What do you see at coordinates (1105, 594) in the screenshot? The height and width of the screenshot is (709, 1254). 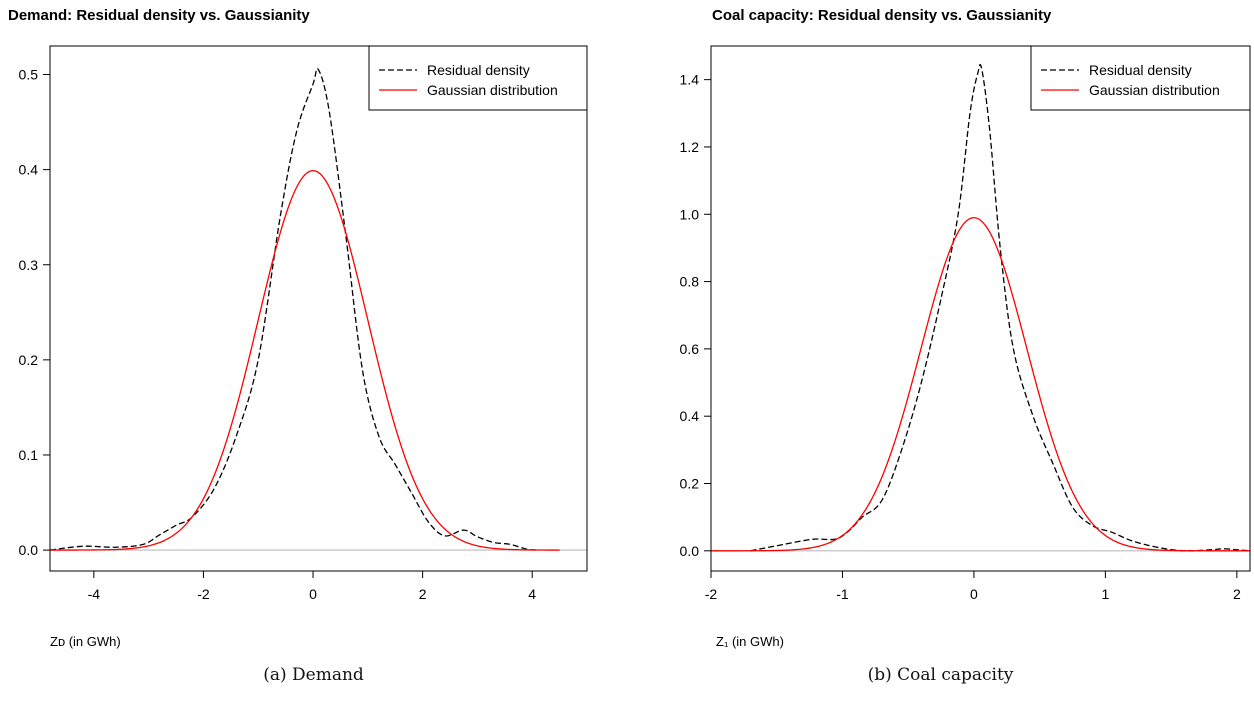 I see `x-tick-label: 1` at bounding box center [1105, 594].